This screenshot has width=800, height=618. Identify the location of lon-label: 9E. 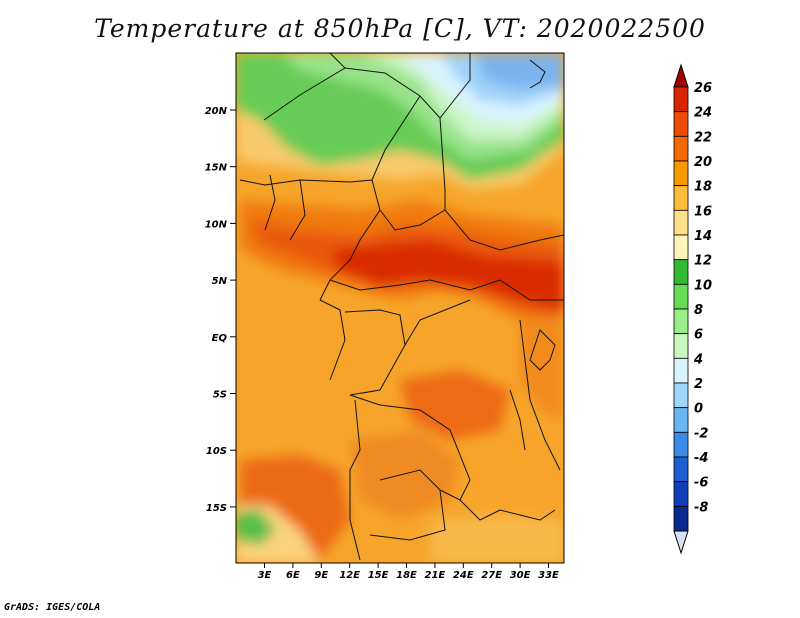
(321, 575).